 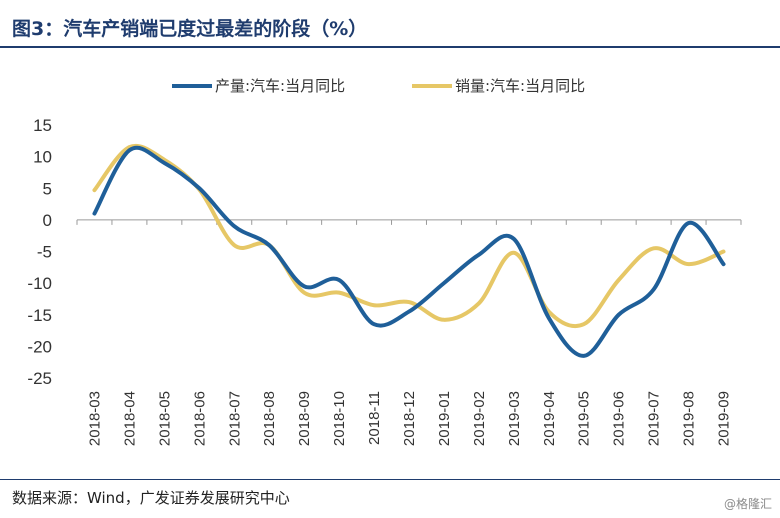 I want to click on y-tick-label: -25, so click(x=39, y=378).